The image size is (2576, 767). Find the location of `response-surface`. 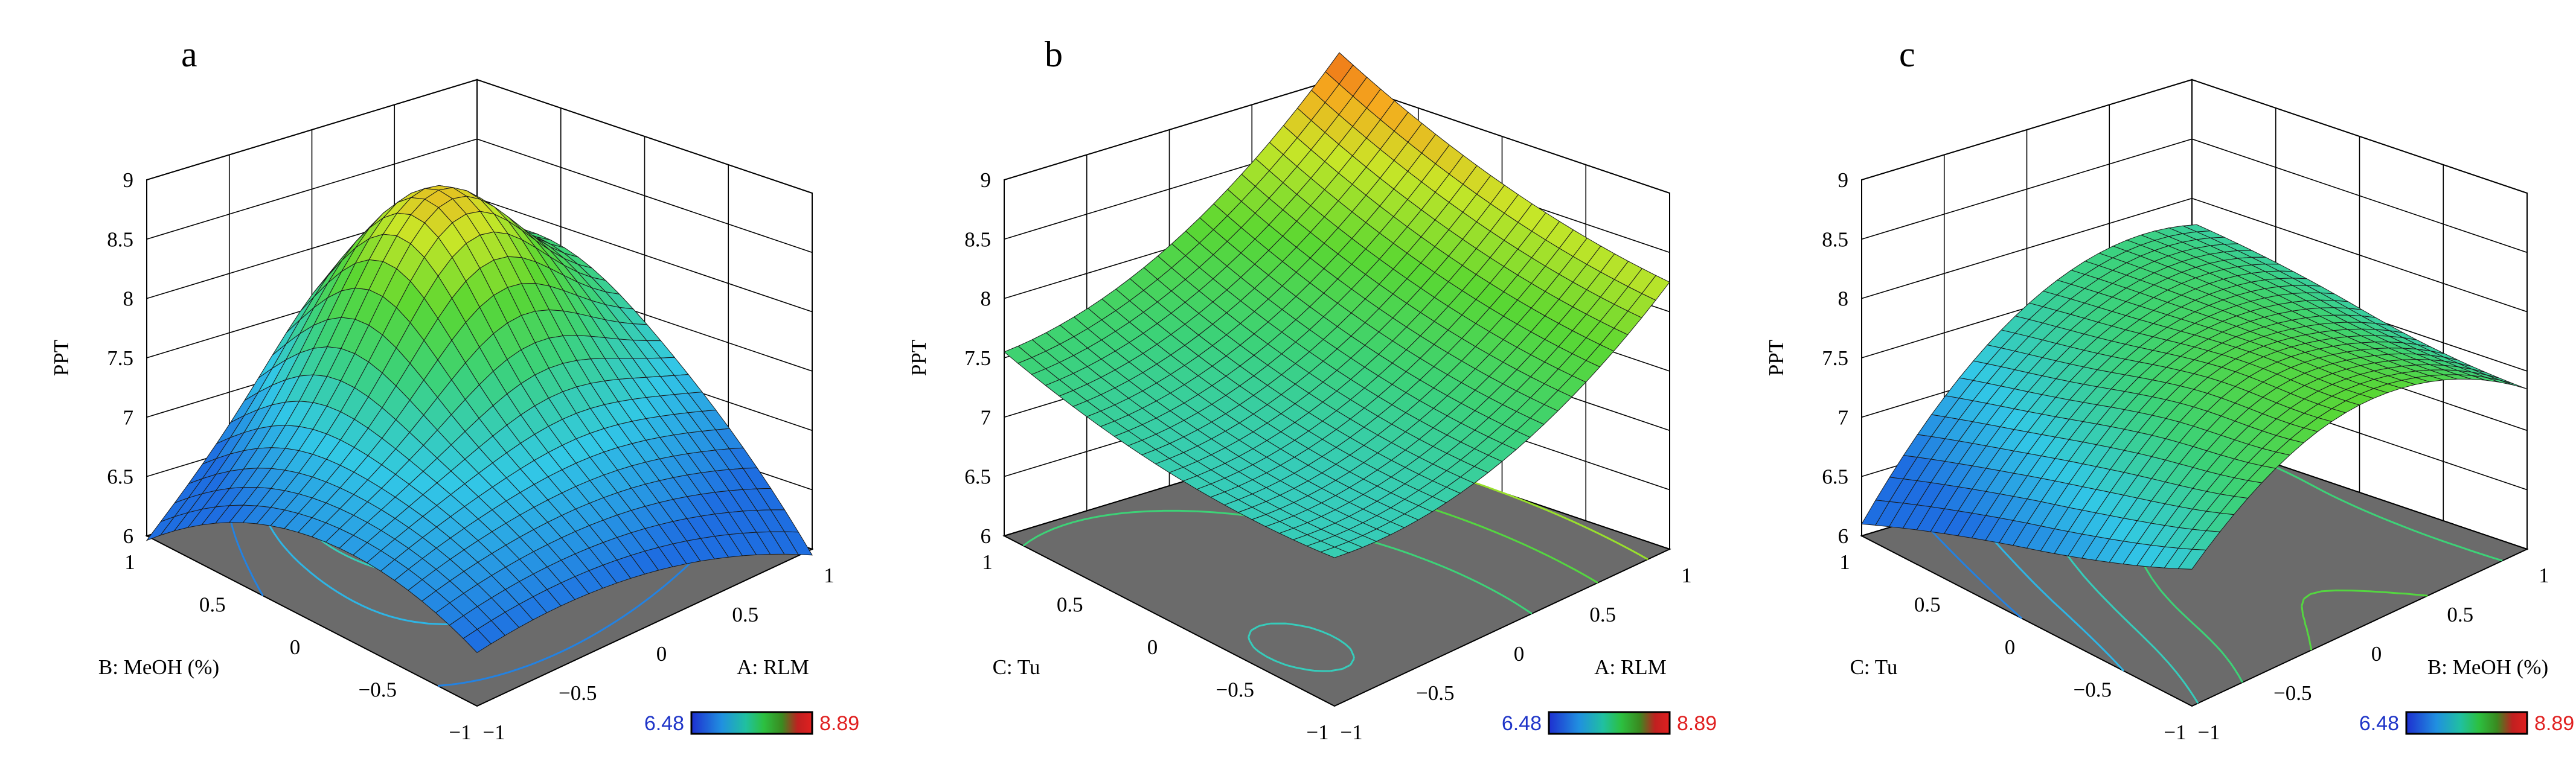

response-surface is located at coordinates (2194, 397).